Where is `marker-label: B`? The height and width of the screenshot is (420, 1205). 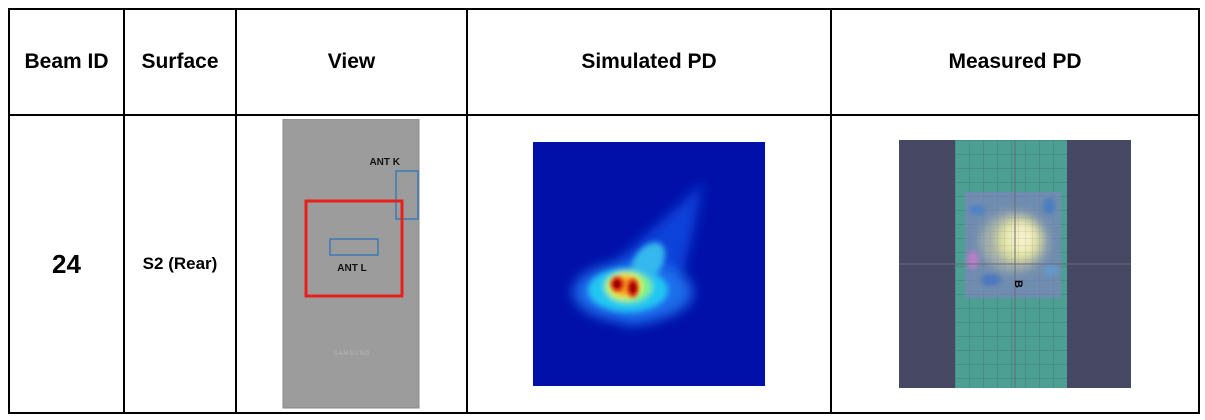
marker-label: B is located at coordinates (1018, 284).